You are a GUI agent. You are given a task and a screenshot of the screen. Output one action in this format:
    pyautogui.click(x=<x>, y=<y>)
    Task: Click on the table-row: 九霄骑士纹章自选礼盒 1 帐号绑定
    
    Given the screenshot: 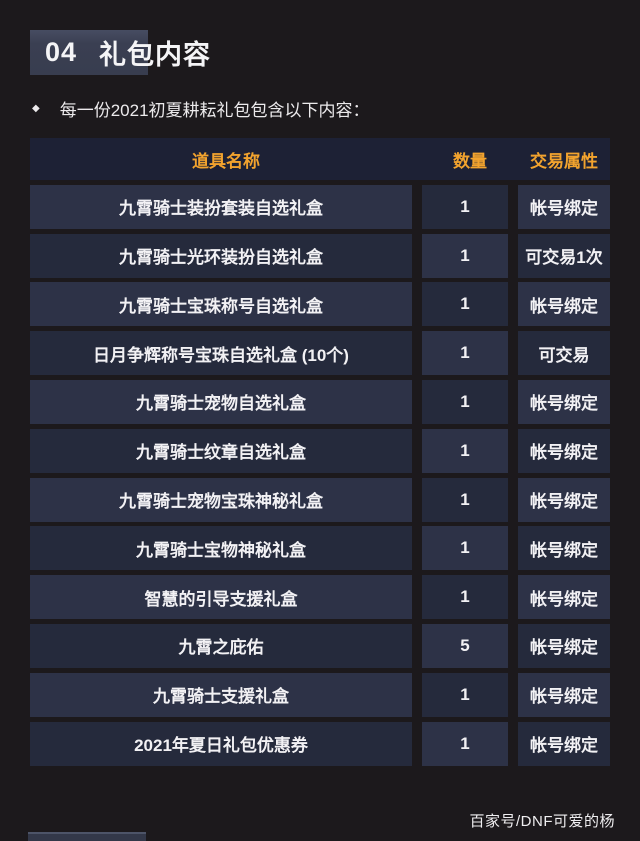 What is the action you would take?
    pyautogui.click(x=320, y=450)
    